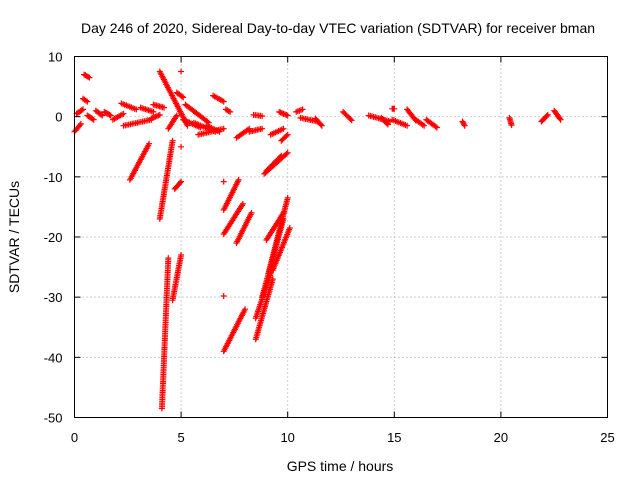 This screenshot has height=480, width=640. Describe the element at coordinates (53, 297) in the screenshot. I see `y-tick-label: -30` at that location.